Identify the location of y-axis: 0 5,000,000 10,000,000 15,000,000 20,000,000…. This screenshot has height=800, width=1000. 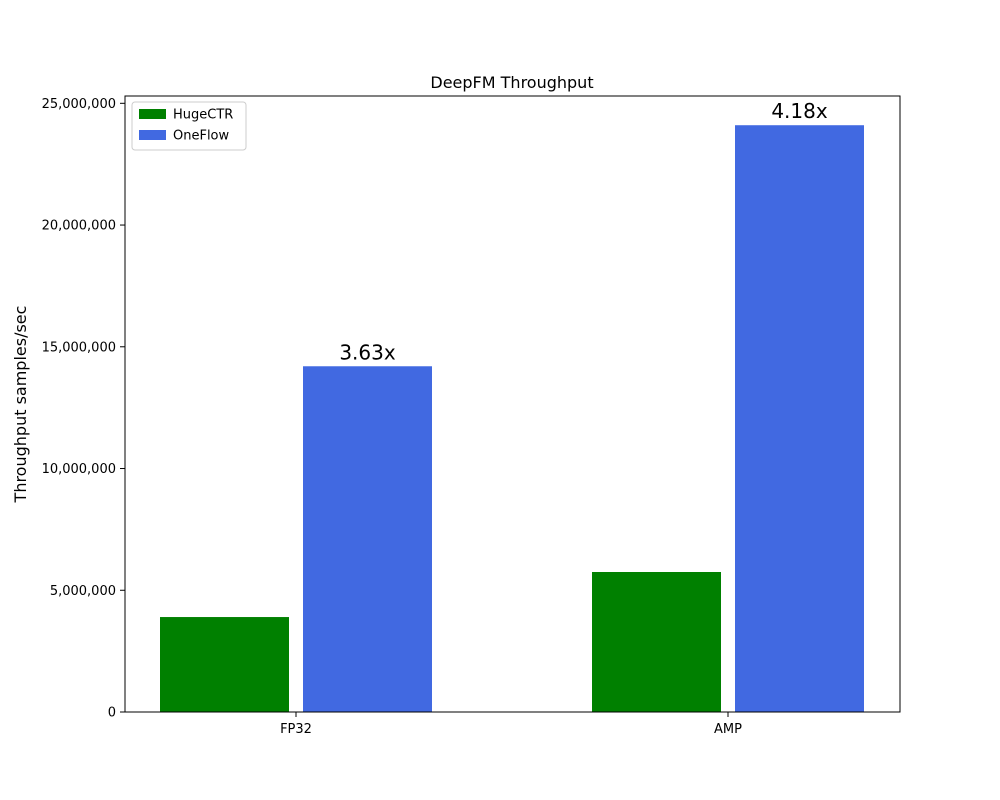
(83, 409).